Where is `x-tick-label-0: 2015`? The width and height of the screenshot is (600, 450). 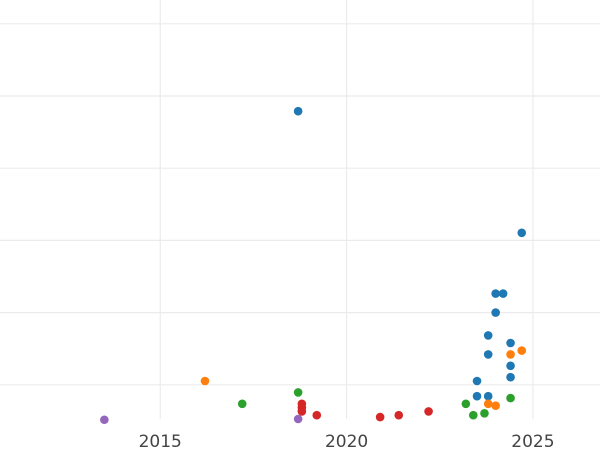 x-tick-label-0: 2015 is located at coordinates (160, 441).